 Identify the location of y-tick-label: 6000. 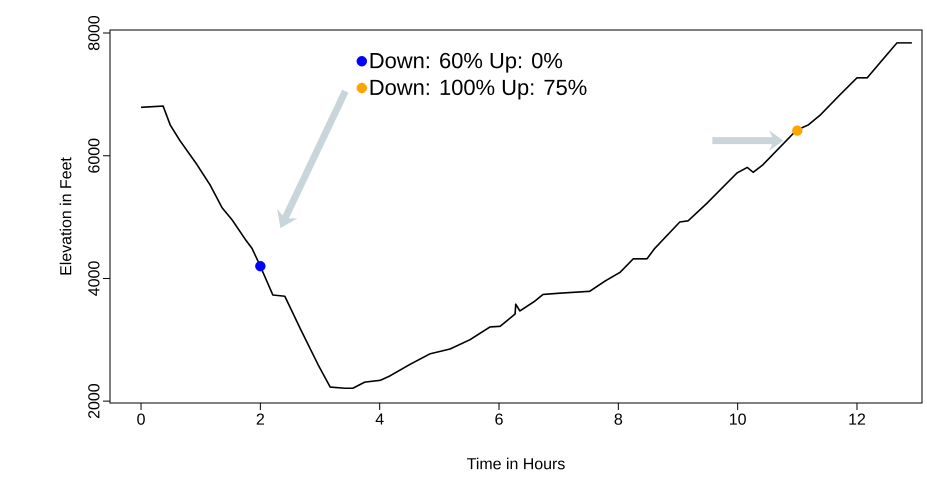
(94, 155).